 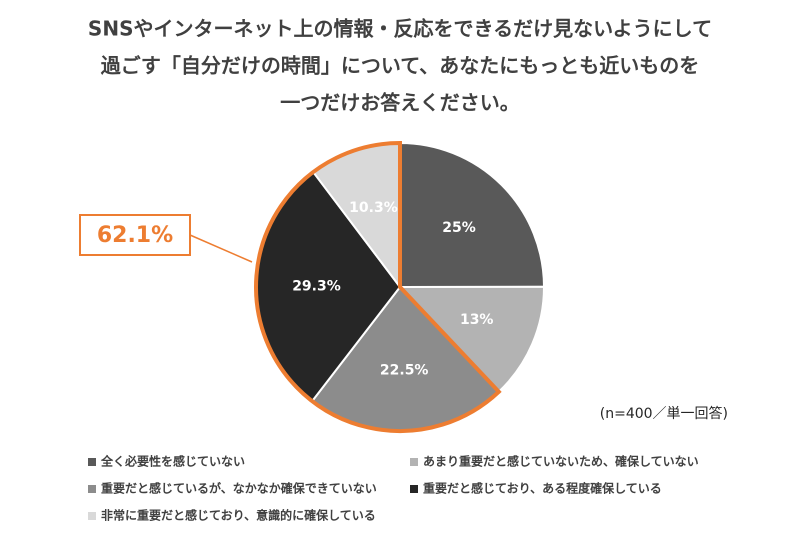 I want to click on callout-label: 62.1%, so click(x=135, y=235).